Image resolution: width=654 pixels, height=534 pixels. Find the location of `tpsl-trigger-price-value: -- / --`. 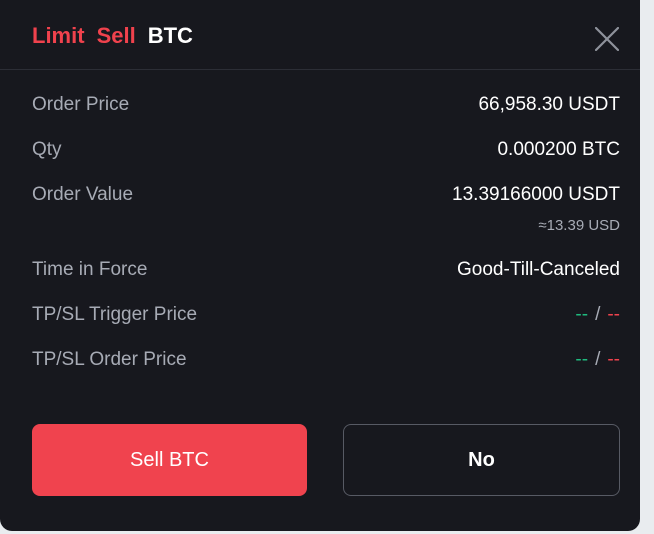

tpsl-trigger-price-value: -- / -- is located at coordinates (597, 315).